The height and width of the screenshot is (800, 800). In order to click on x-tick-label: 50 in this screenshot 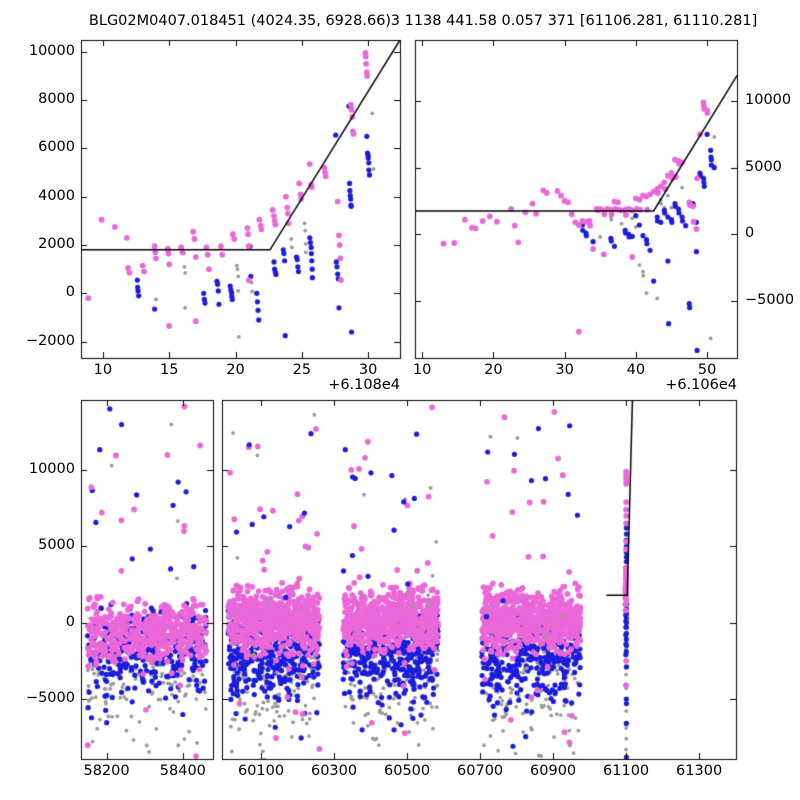, I will do `click(707, 370)`.